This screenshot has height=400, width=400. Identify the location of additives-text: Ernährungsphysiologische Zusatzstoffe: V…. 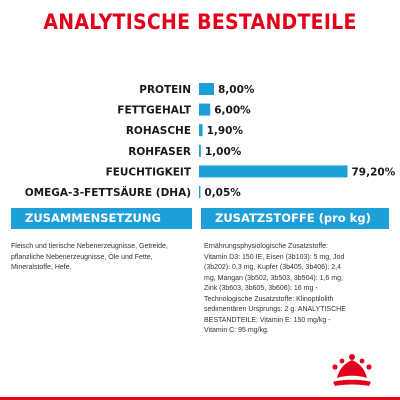
(275, 288).